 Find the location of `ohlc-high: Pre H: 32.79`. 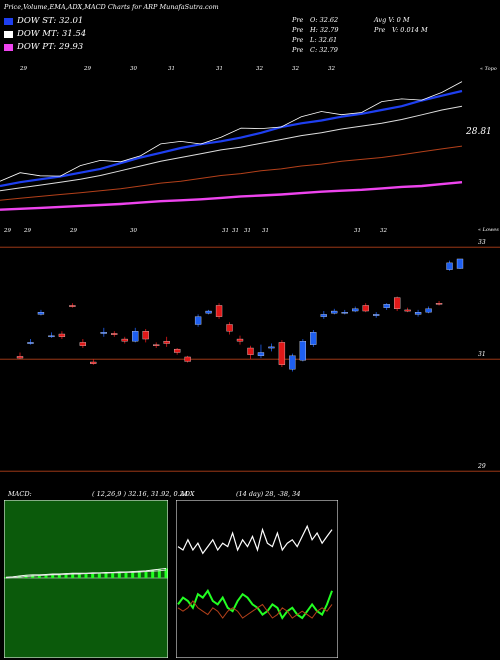

ohlc-high: Pre H: 32.79 is located at coordinates (315, 30).